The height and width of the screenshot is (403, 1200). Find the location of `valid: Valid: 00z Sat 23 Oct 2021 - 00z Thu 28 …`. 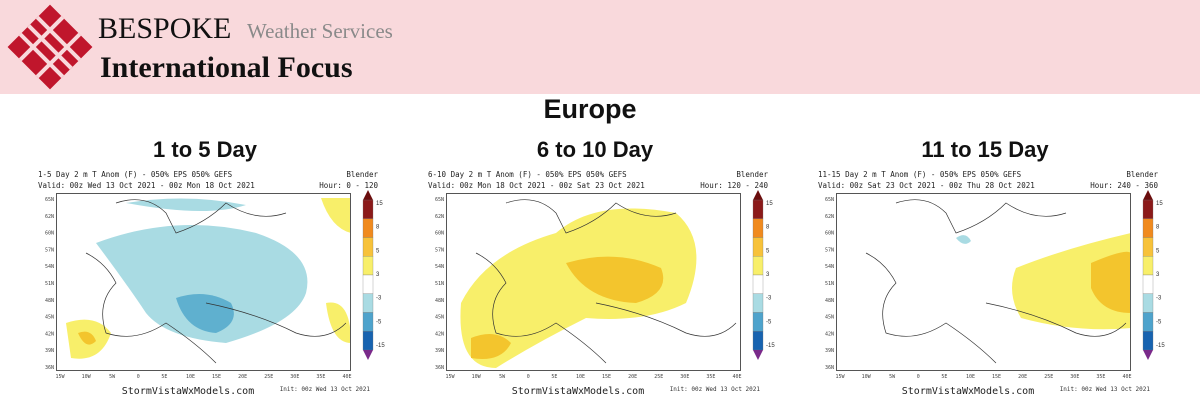

valid: Valid: 00z Sat 23 Oct 2021 - 00z Thu 28 … is located at coordinates (926, 185).